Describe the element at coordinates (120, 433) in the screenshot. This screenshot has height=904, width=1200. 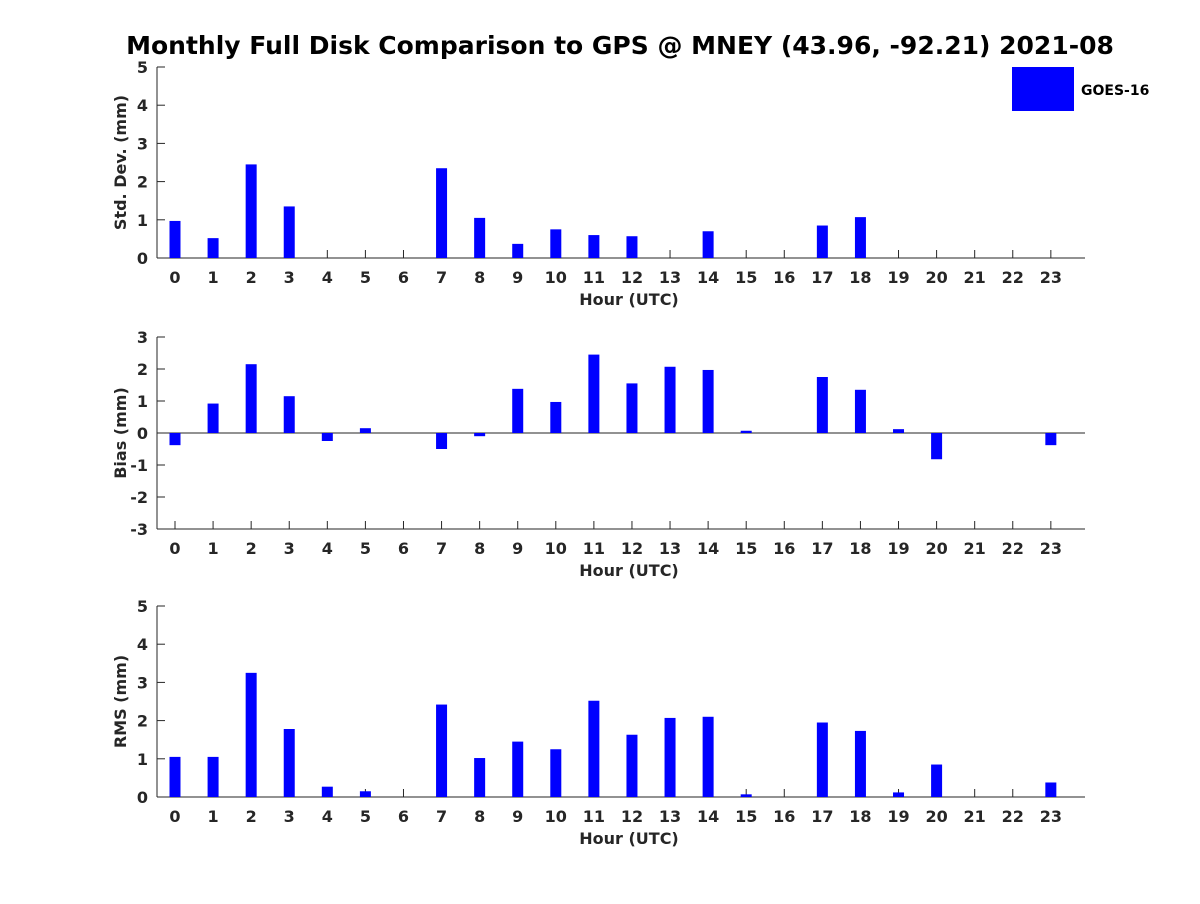
I see `y-axis-label: Bias (mm)` at that location.